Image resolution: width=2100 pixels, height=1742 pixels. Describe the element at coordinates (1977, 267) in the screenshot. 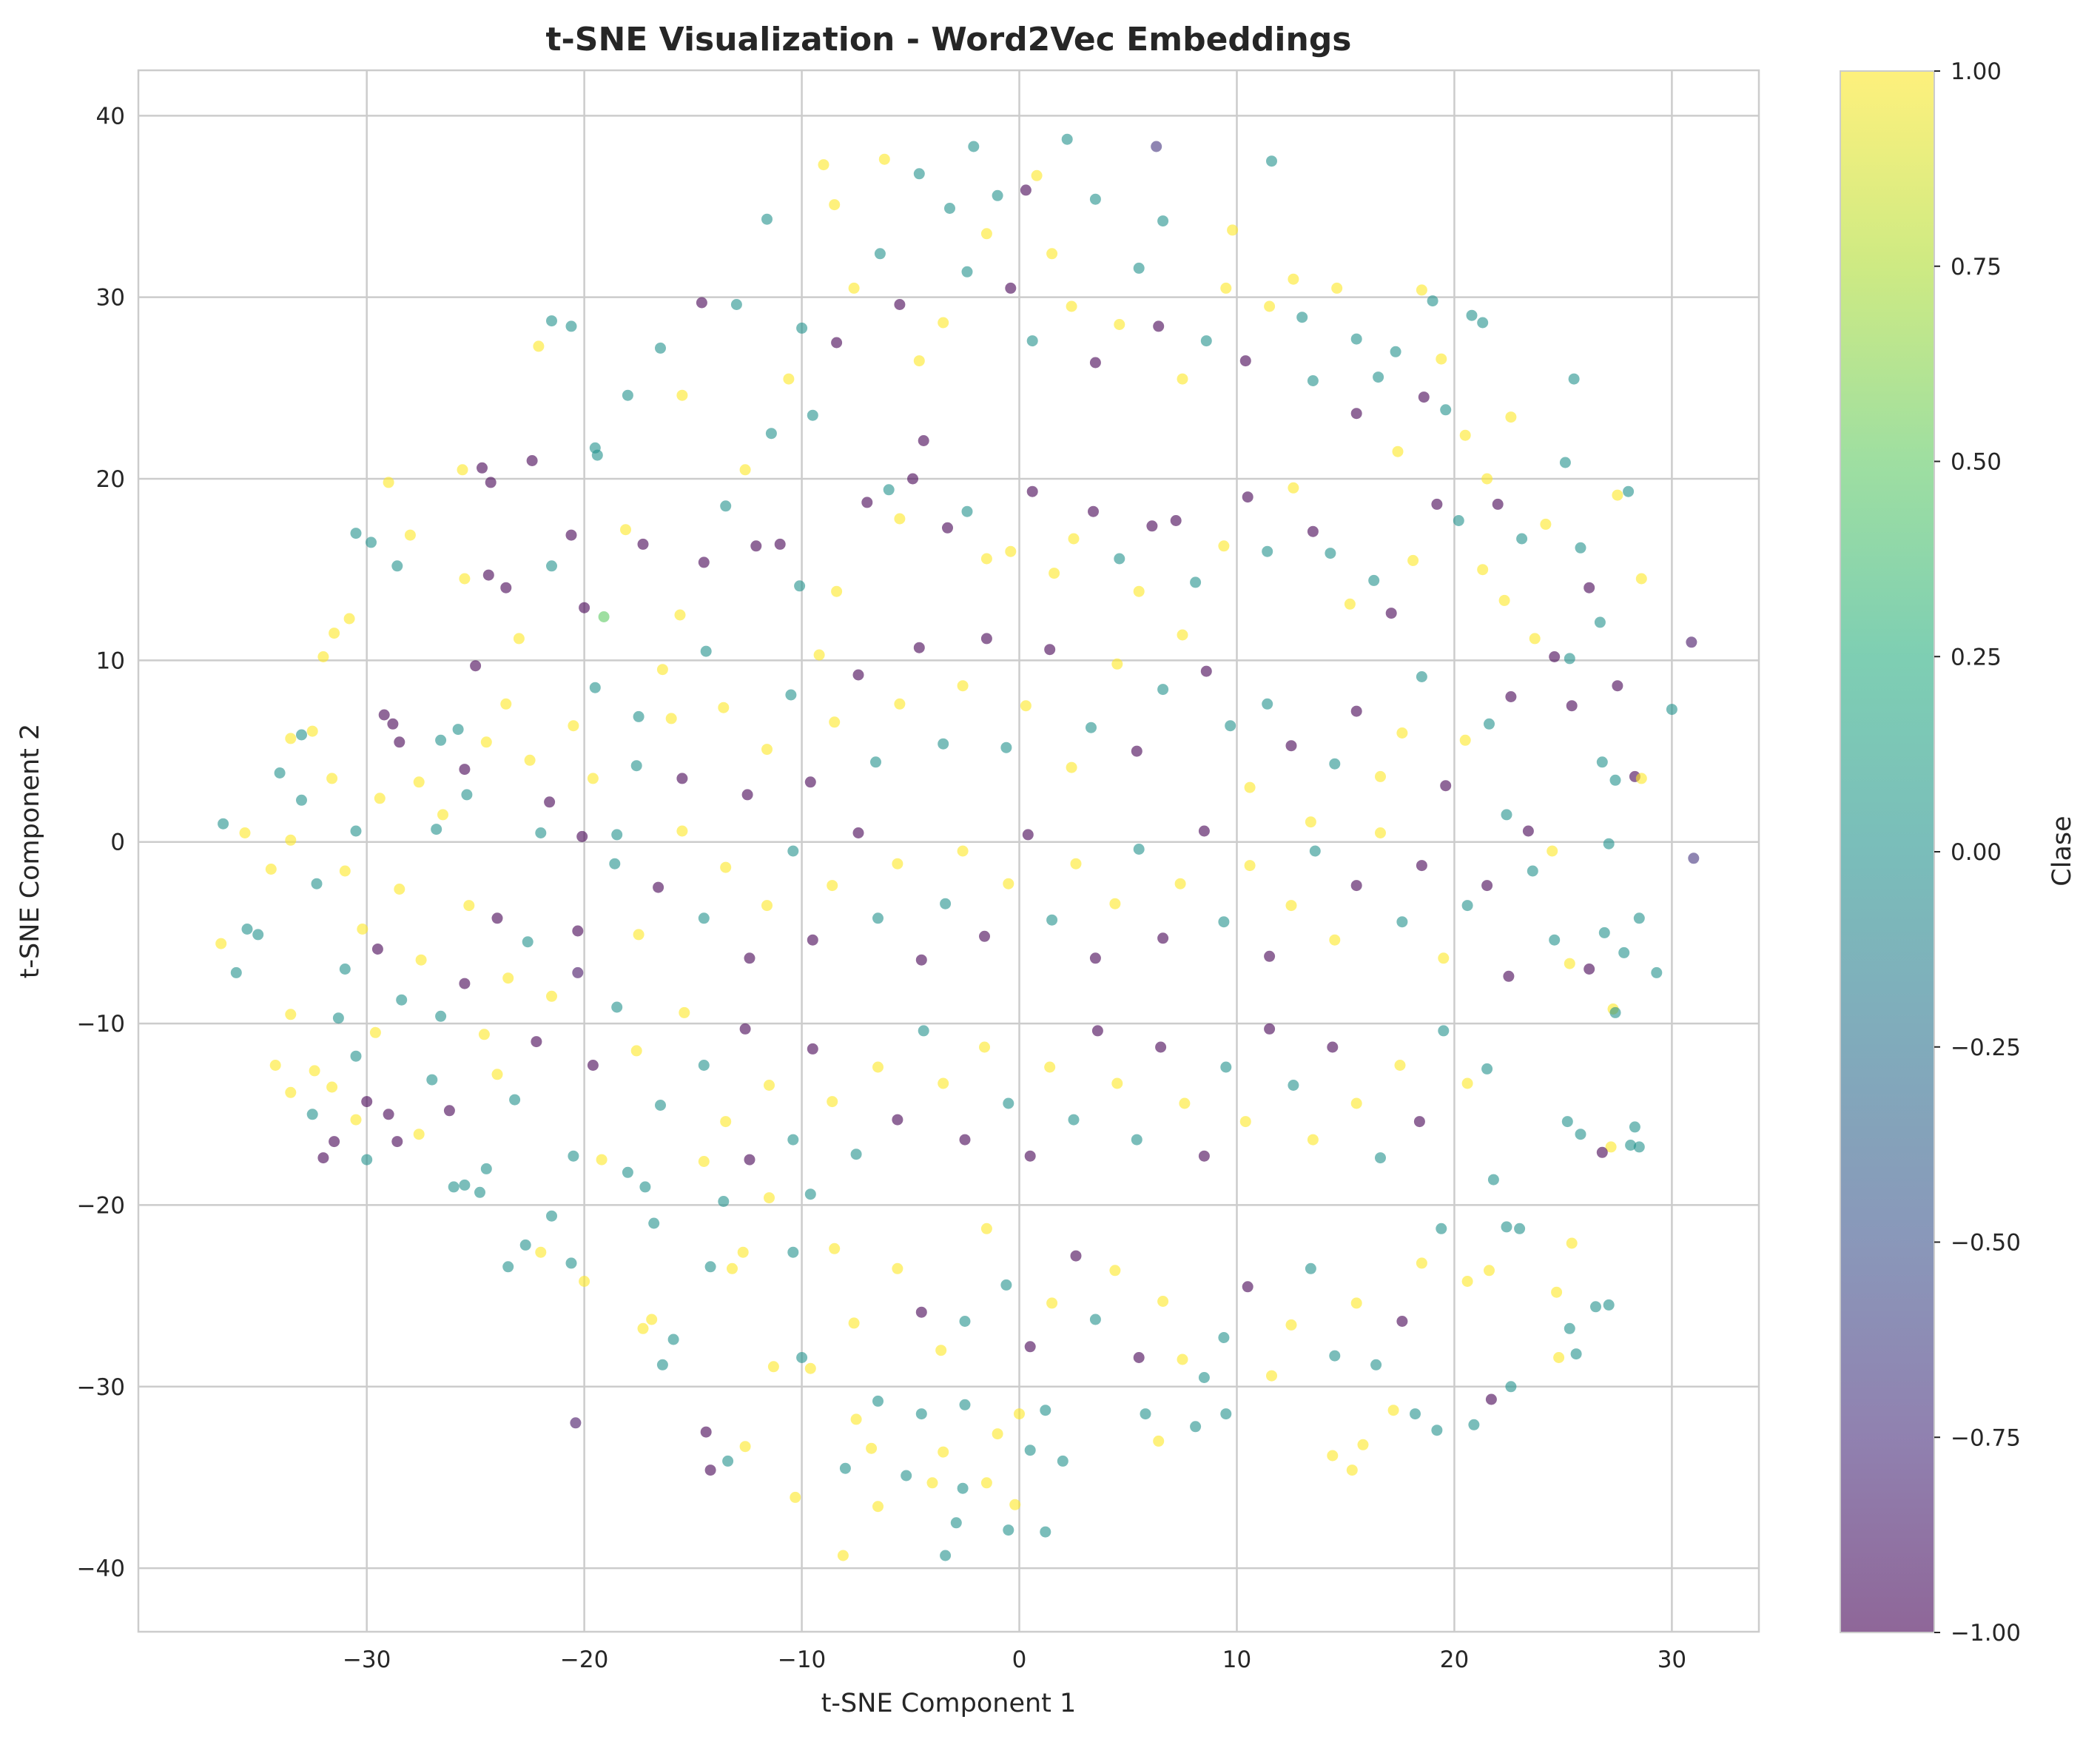

I see `colorbar-tick-label: 0.75` at that location.